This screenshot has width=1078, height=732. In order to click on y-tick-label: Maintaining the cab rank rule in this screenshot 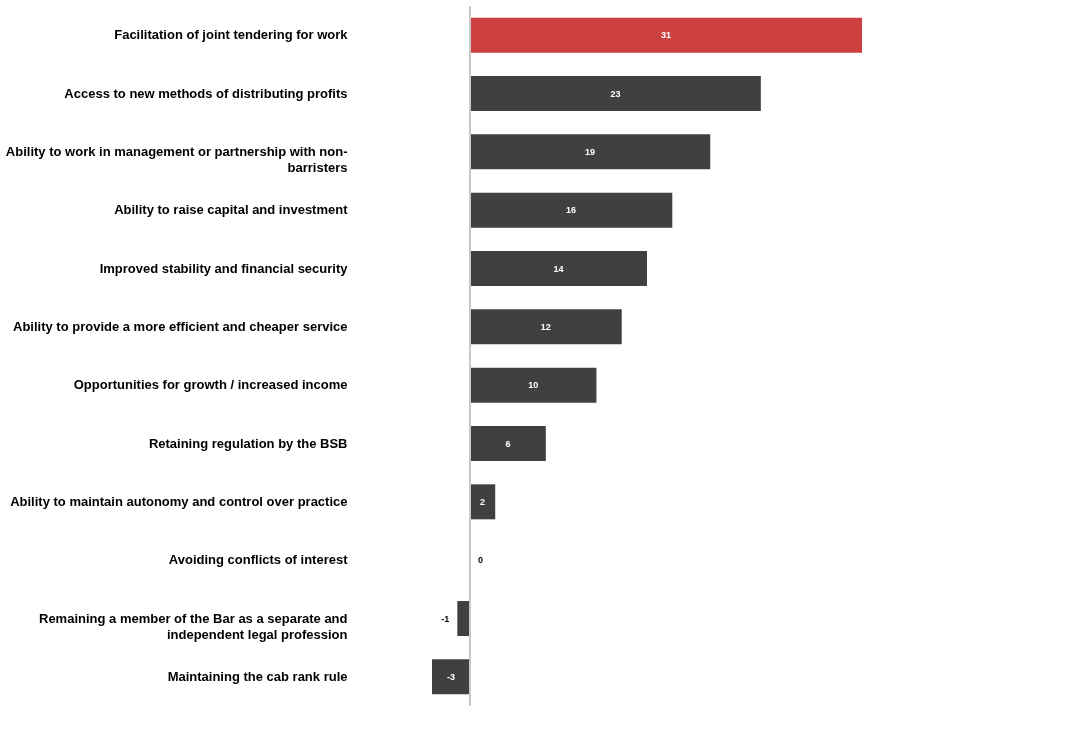, I will do `click(257, 676)`.